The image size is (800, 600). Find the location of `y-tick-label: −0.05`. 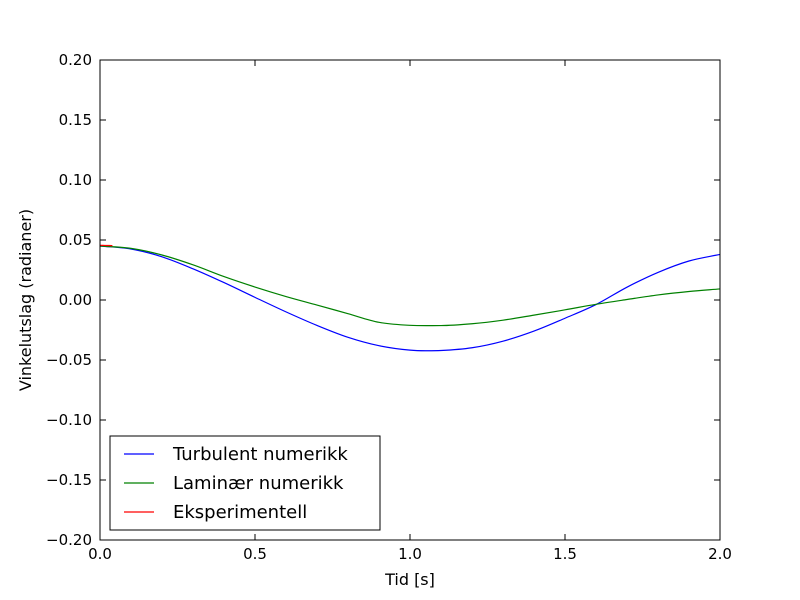

y-tick-label: −0.05 is located at coordinates (69, 360).